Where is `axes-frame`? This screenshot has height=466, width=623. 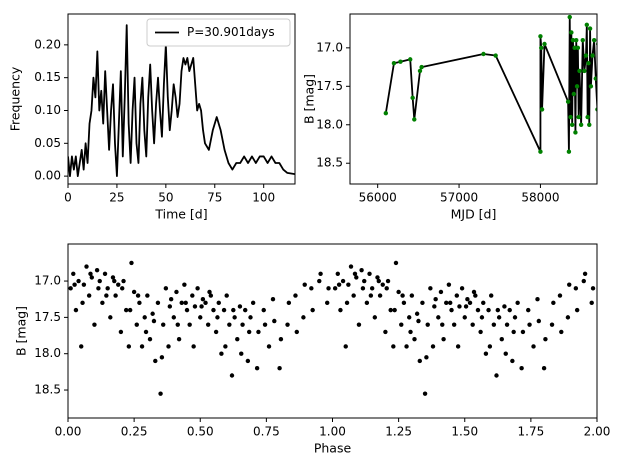
axes-frame is located at coordinates (473, 99).